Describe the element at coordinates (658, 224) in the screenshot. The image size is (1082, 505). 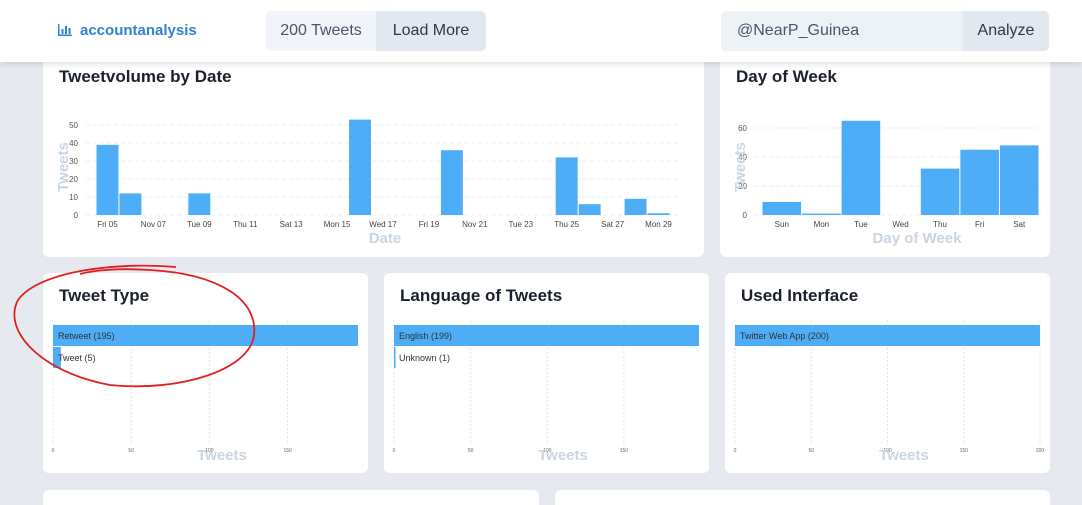
I see `x-tick-label: Mon 29` at that location.